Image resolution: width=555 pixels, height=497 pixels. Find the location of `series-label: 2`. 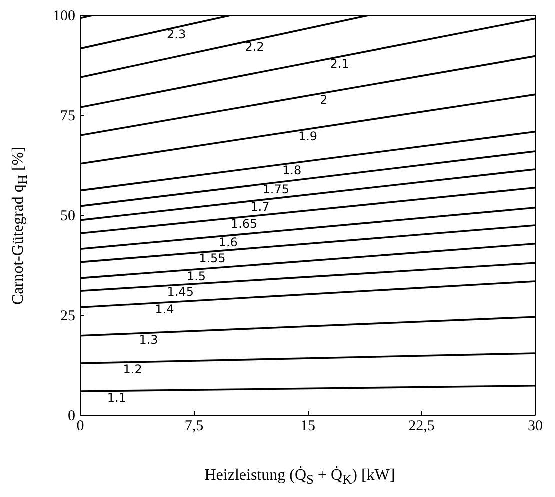

series-label: 2 is located at coordinates (324, 100).